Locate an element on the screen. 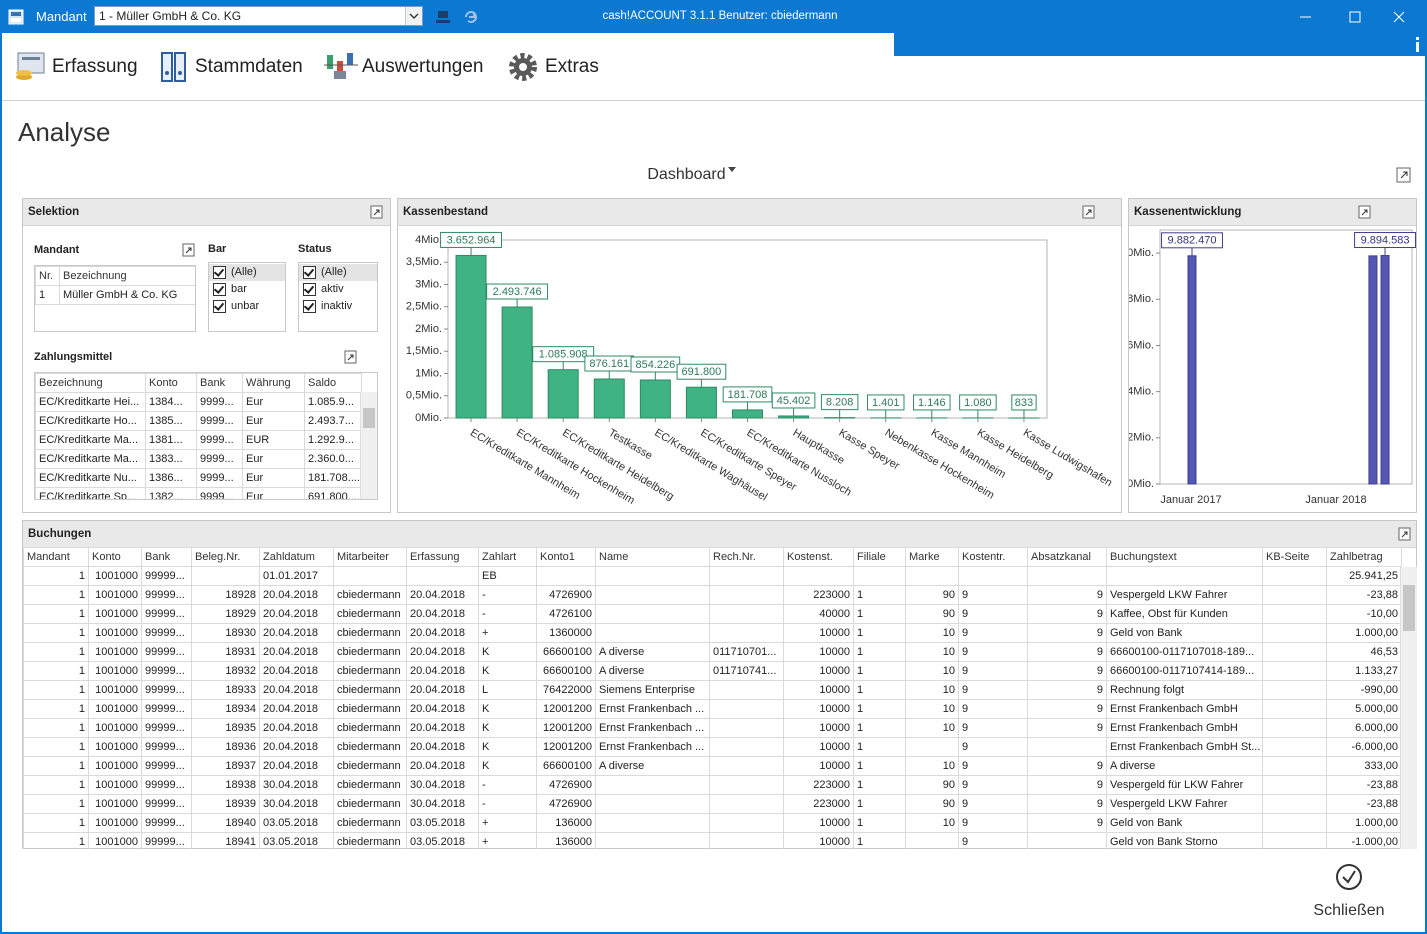 The height and width of the screenshot is (934, 1427). window-controls is located at coordinates (1355, 17).